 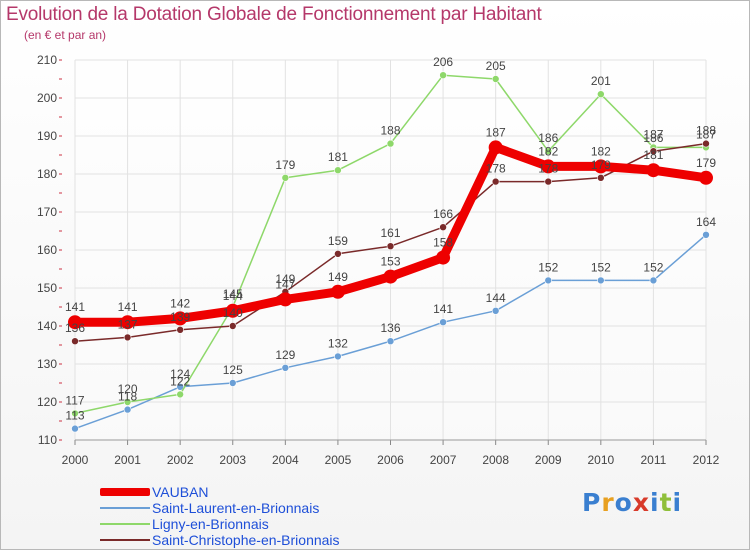 I want to click on data-label-vauban: 187, so click(x=496, y=132).